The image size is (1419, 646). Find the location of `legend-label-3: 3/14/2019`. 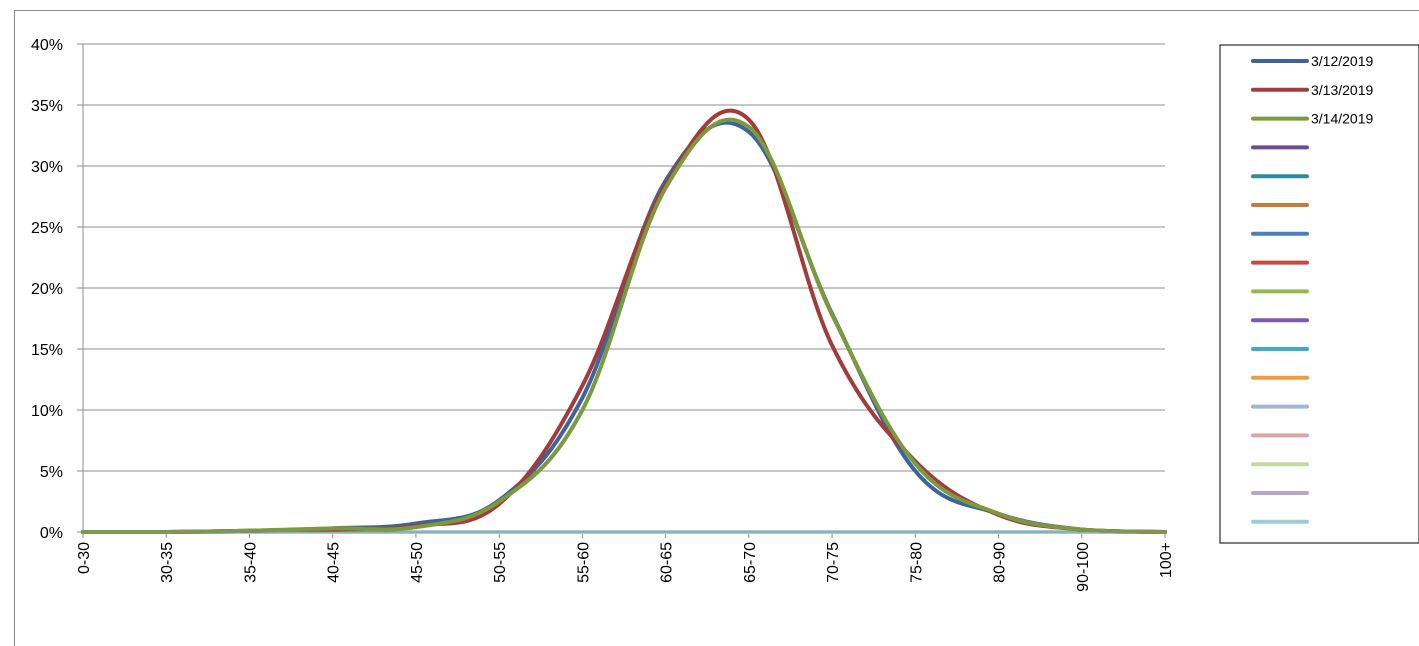

legend-label-3: 3/14/2019 is located at coordinates (1342, 119).